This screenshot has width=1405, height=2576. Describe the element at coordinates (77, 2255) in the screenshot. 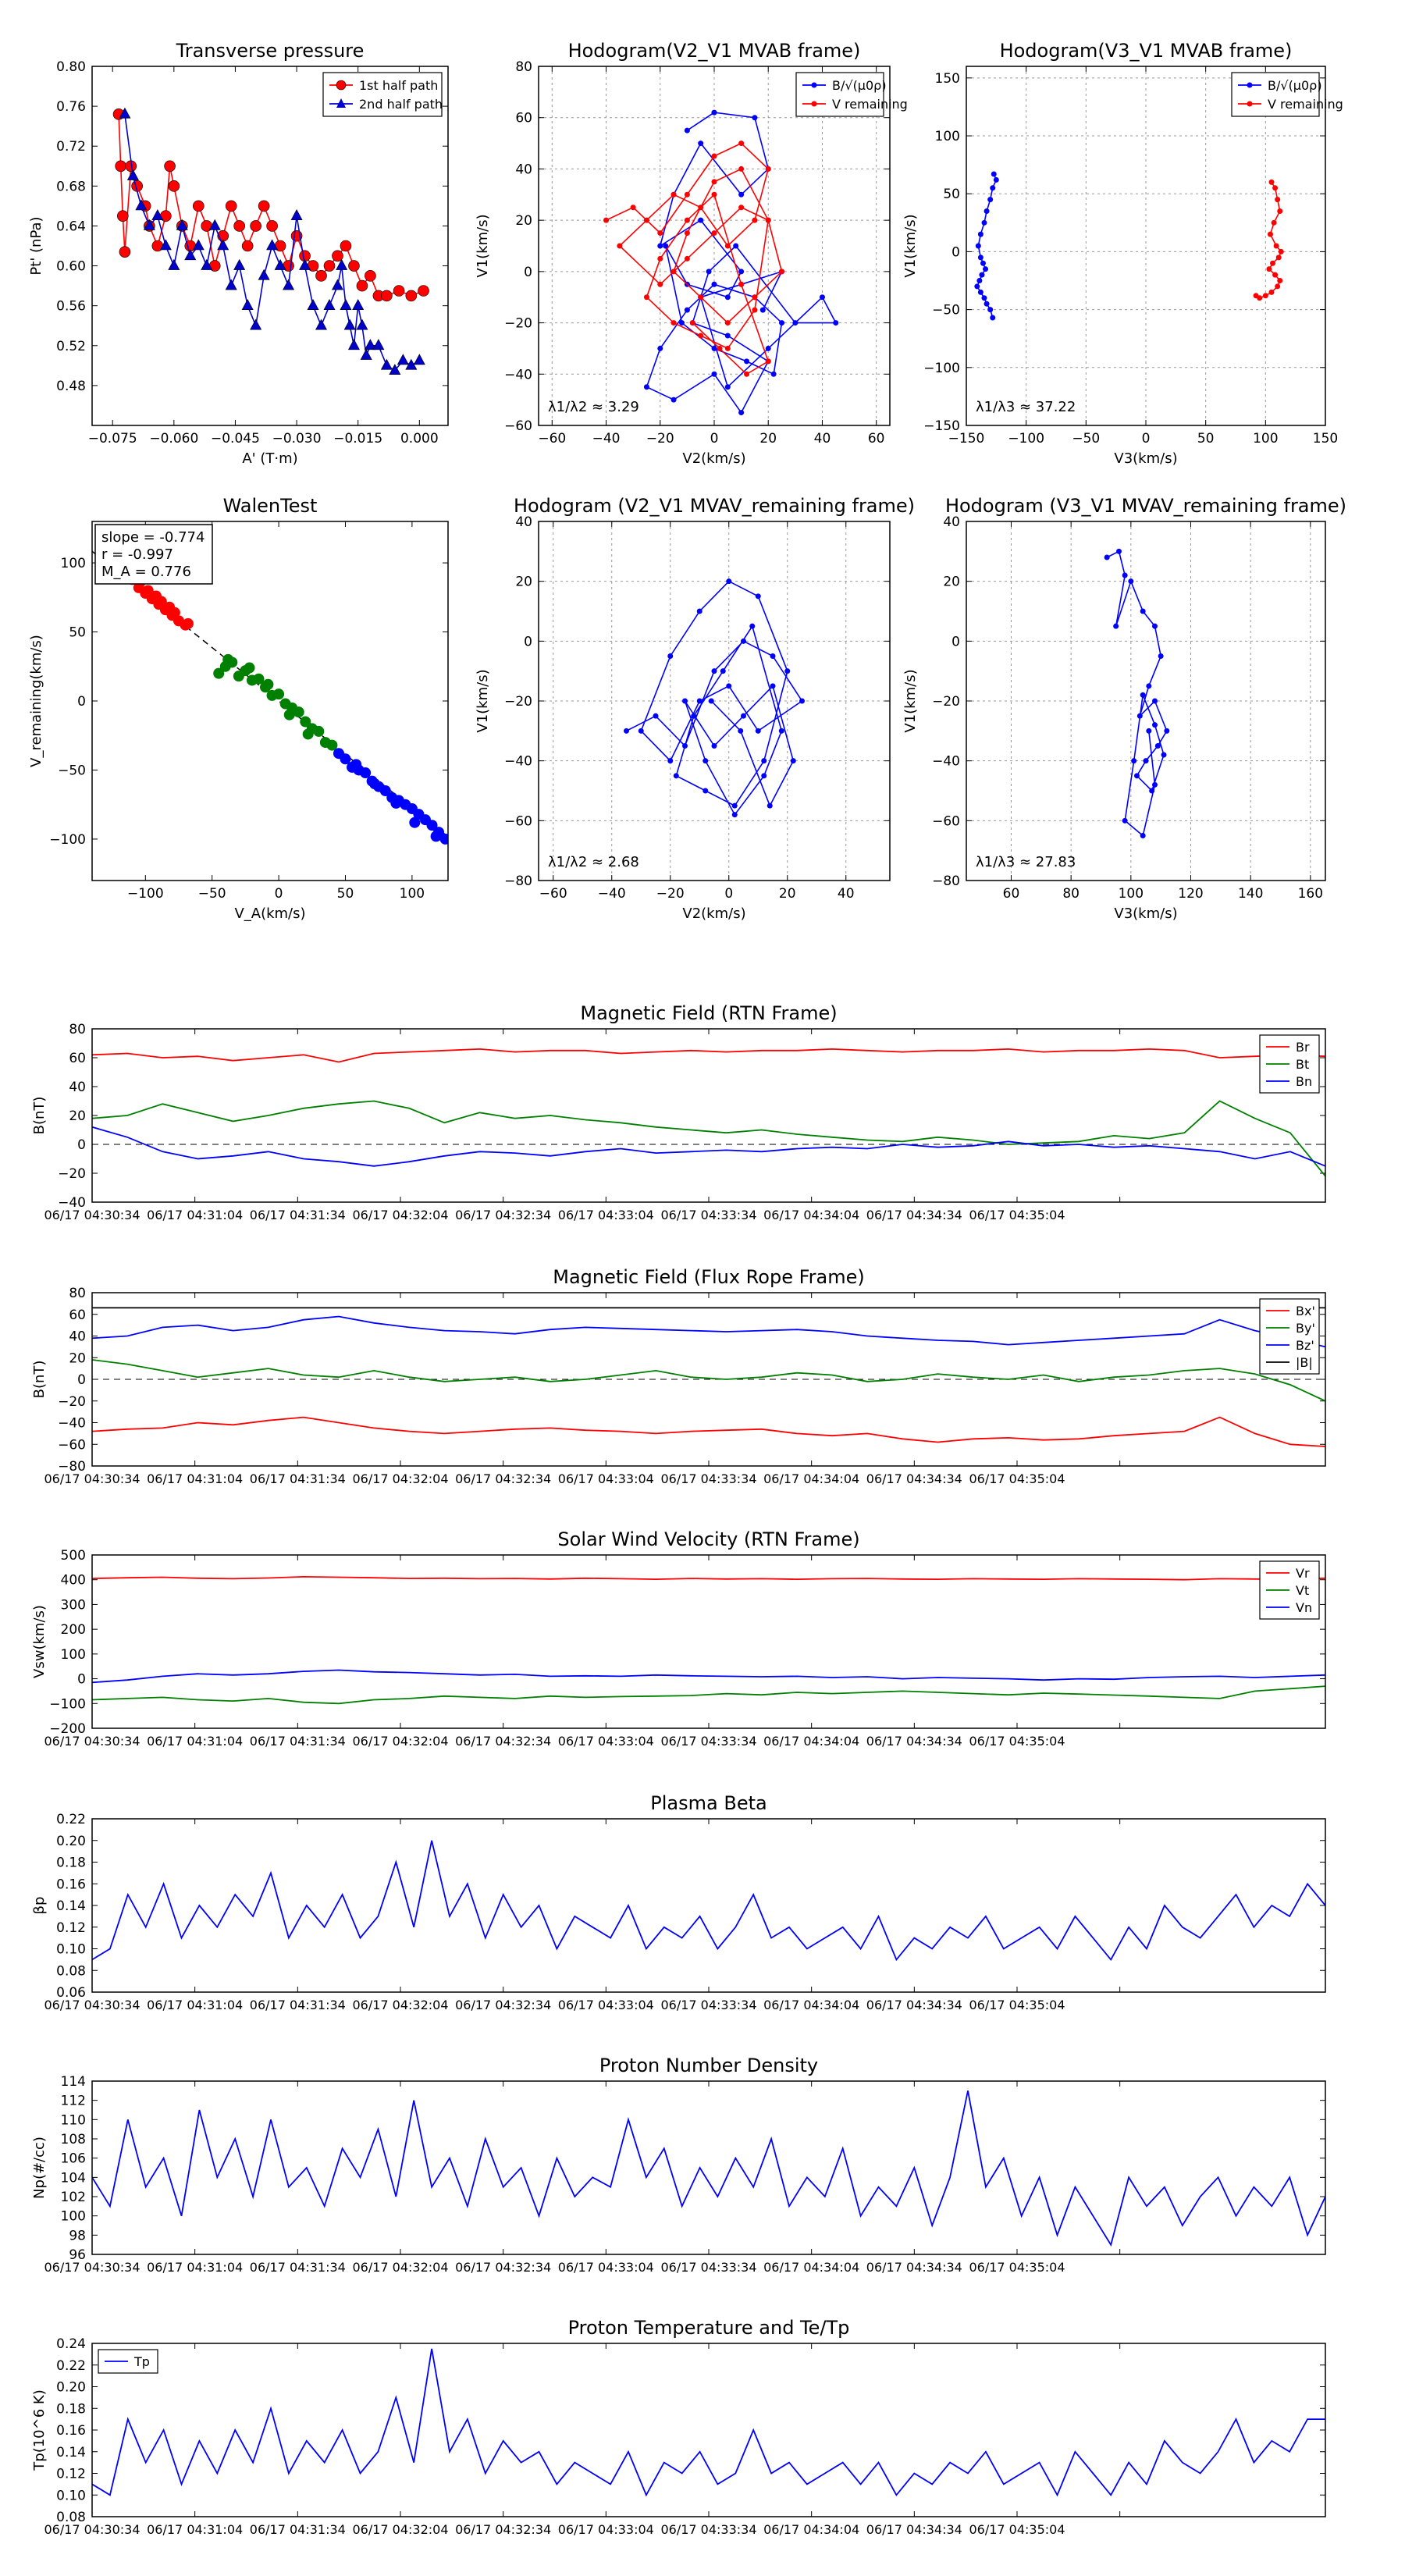

I see `y-tick-label: 96` at that location.